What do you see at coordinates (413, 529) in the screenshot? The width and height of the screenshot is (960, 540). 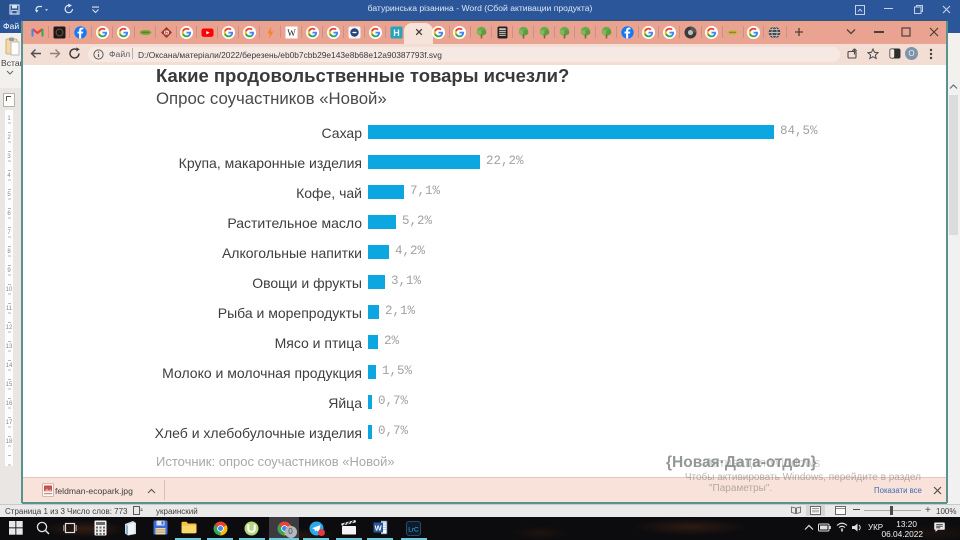 I see `svg-text: LrC` at bounding box center [413, 529].